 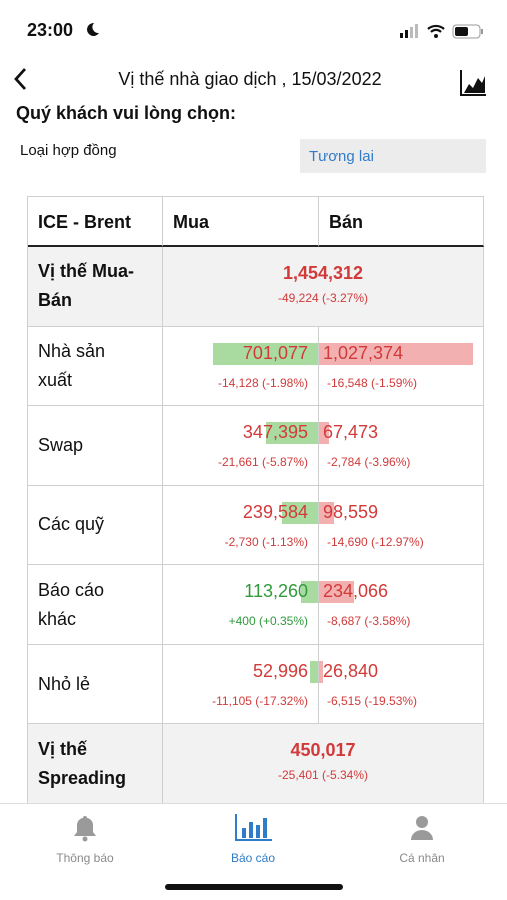 What do you see at coordinates (241, 366) in the screenshot?
I see `buy-cell: 701,077 -14,128 (-1.98%)` at bounding box center [241, 366].